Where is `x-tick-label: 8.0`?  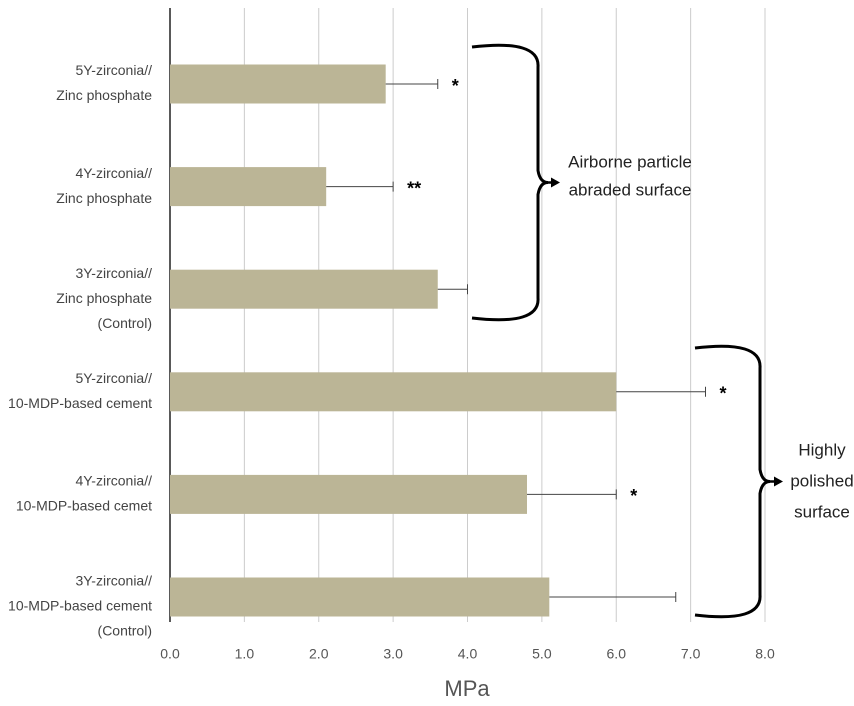 x-tick-label: 8.0 is located at coordinates (765, 654).